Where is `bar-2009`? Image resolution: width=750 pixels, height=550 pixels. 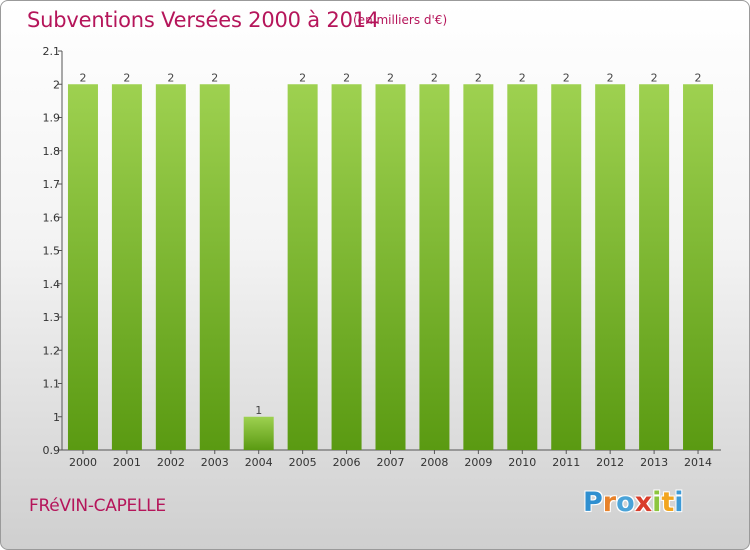 bar-2009 is located at coordinates (478, 267).